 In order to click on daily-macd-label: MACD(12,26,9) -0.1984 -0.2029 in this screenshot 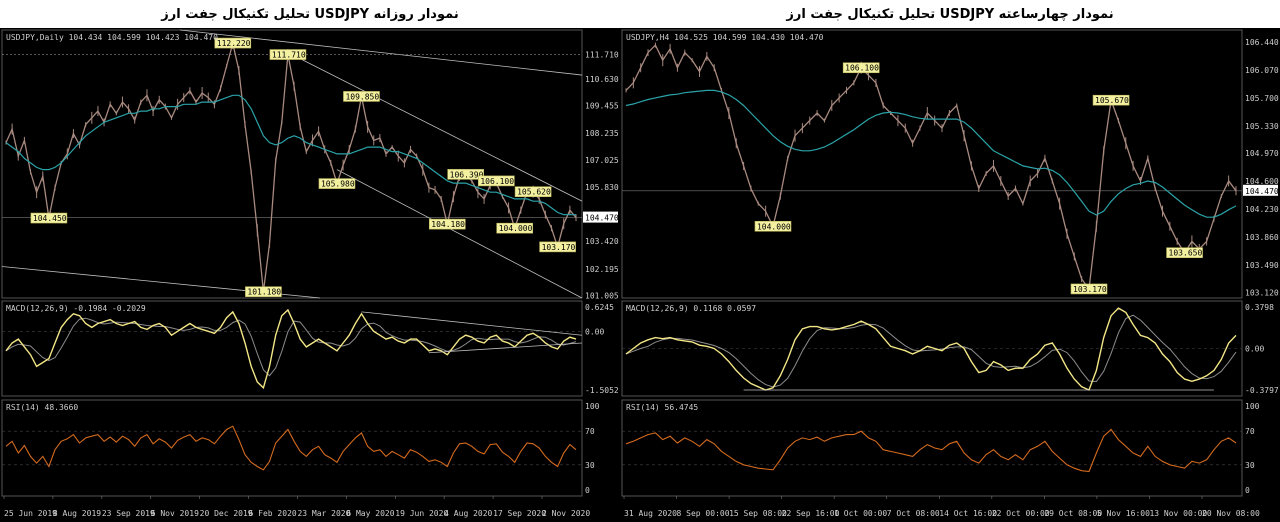, I will do `click(76, 308)`.